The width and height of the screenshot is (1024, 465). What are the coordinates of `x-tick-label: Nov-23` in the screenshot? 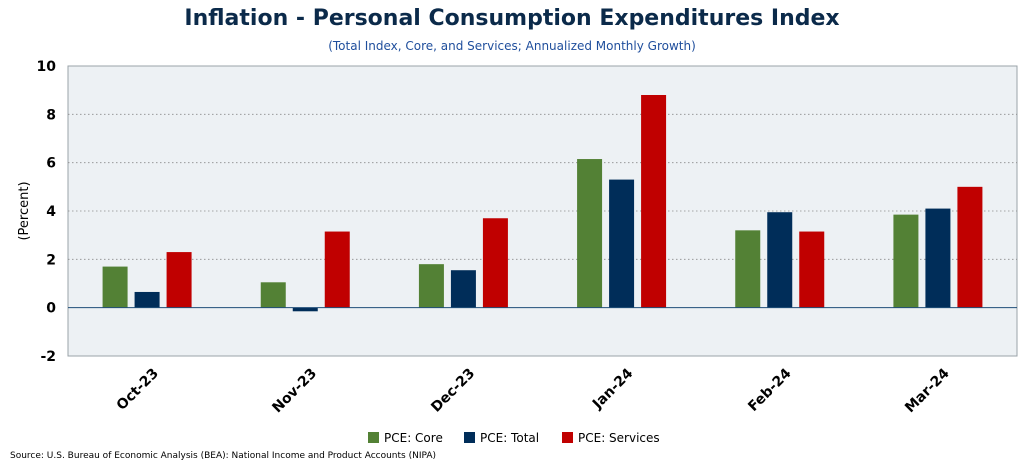 It's located at (294, 391).